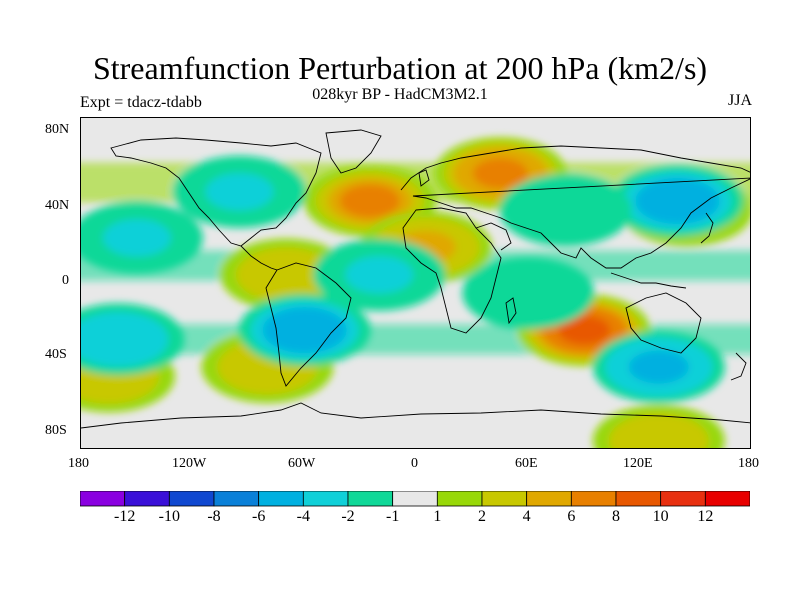 The width and height of the screenshot is (800, 600). Describe the element at coordinates (526, 463) in the screenshot. I see `x-tick-label: 60E` at that location.